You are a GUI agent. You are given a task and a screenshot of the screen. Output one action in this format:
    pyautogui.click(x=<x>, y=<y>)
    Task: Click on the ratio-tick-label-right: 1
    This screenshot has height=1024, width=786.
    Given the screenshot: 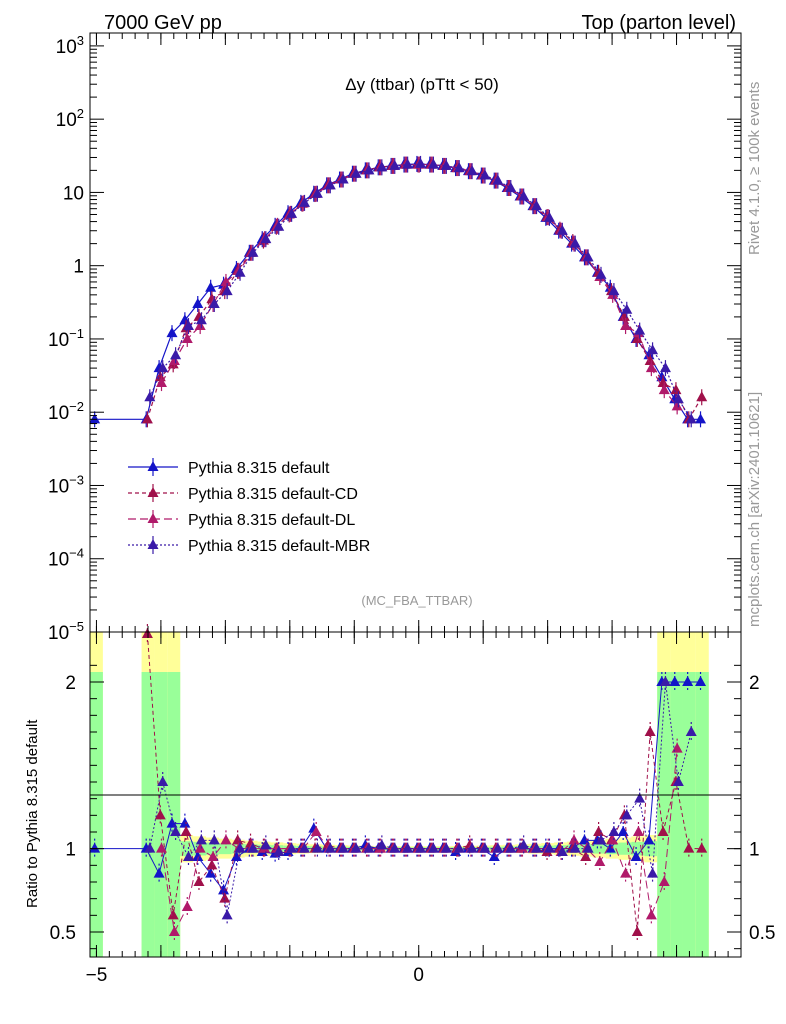 What is the action you would take?
    pyautogui.click(x=754, y=850)
    